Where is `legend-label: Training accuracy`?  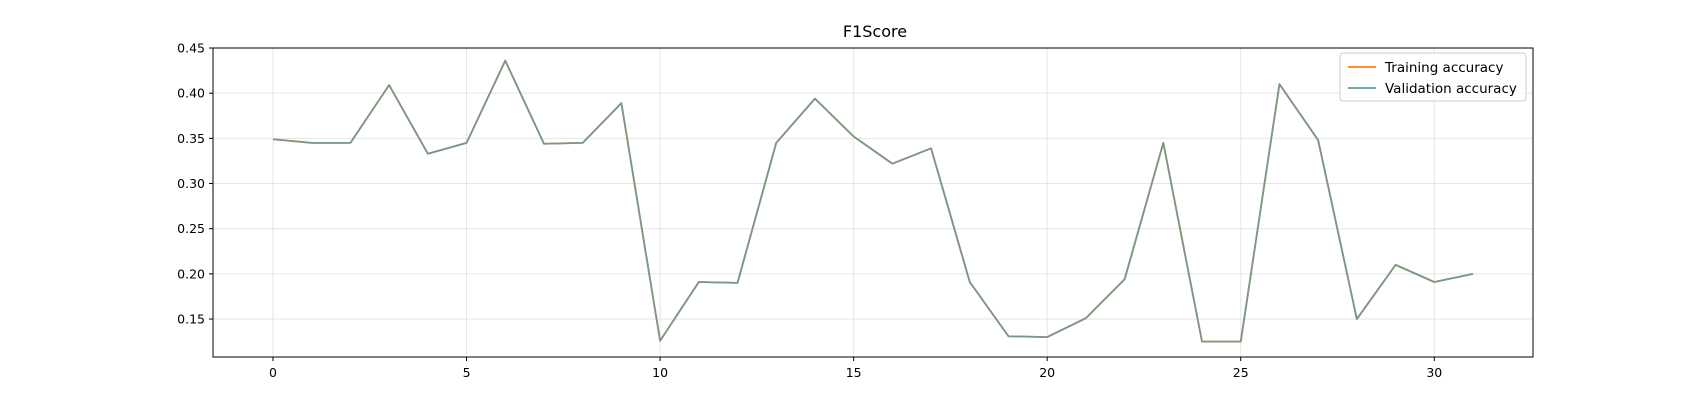
legend-label: Training accuracy is located at coordinates (1443, 68).